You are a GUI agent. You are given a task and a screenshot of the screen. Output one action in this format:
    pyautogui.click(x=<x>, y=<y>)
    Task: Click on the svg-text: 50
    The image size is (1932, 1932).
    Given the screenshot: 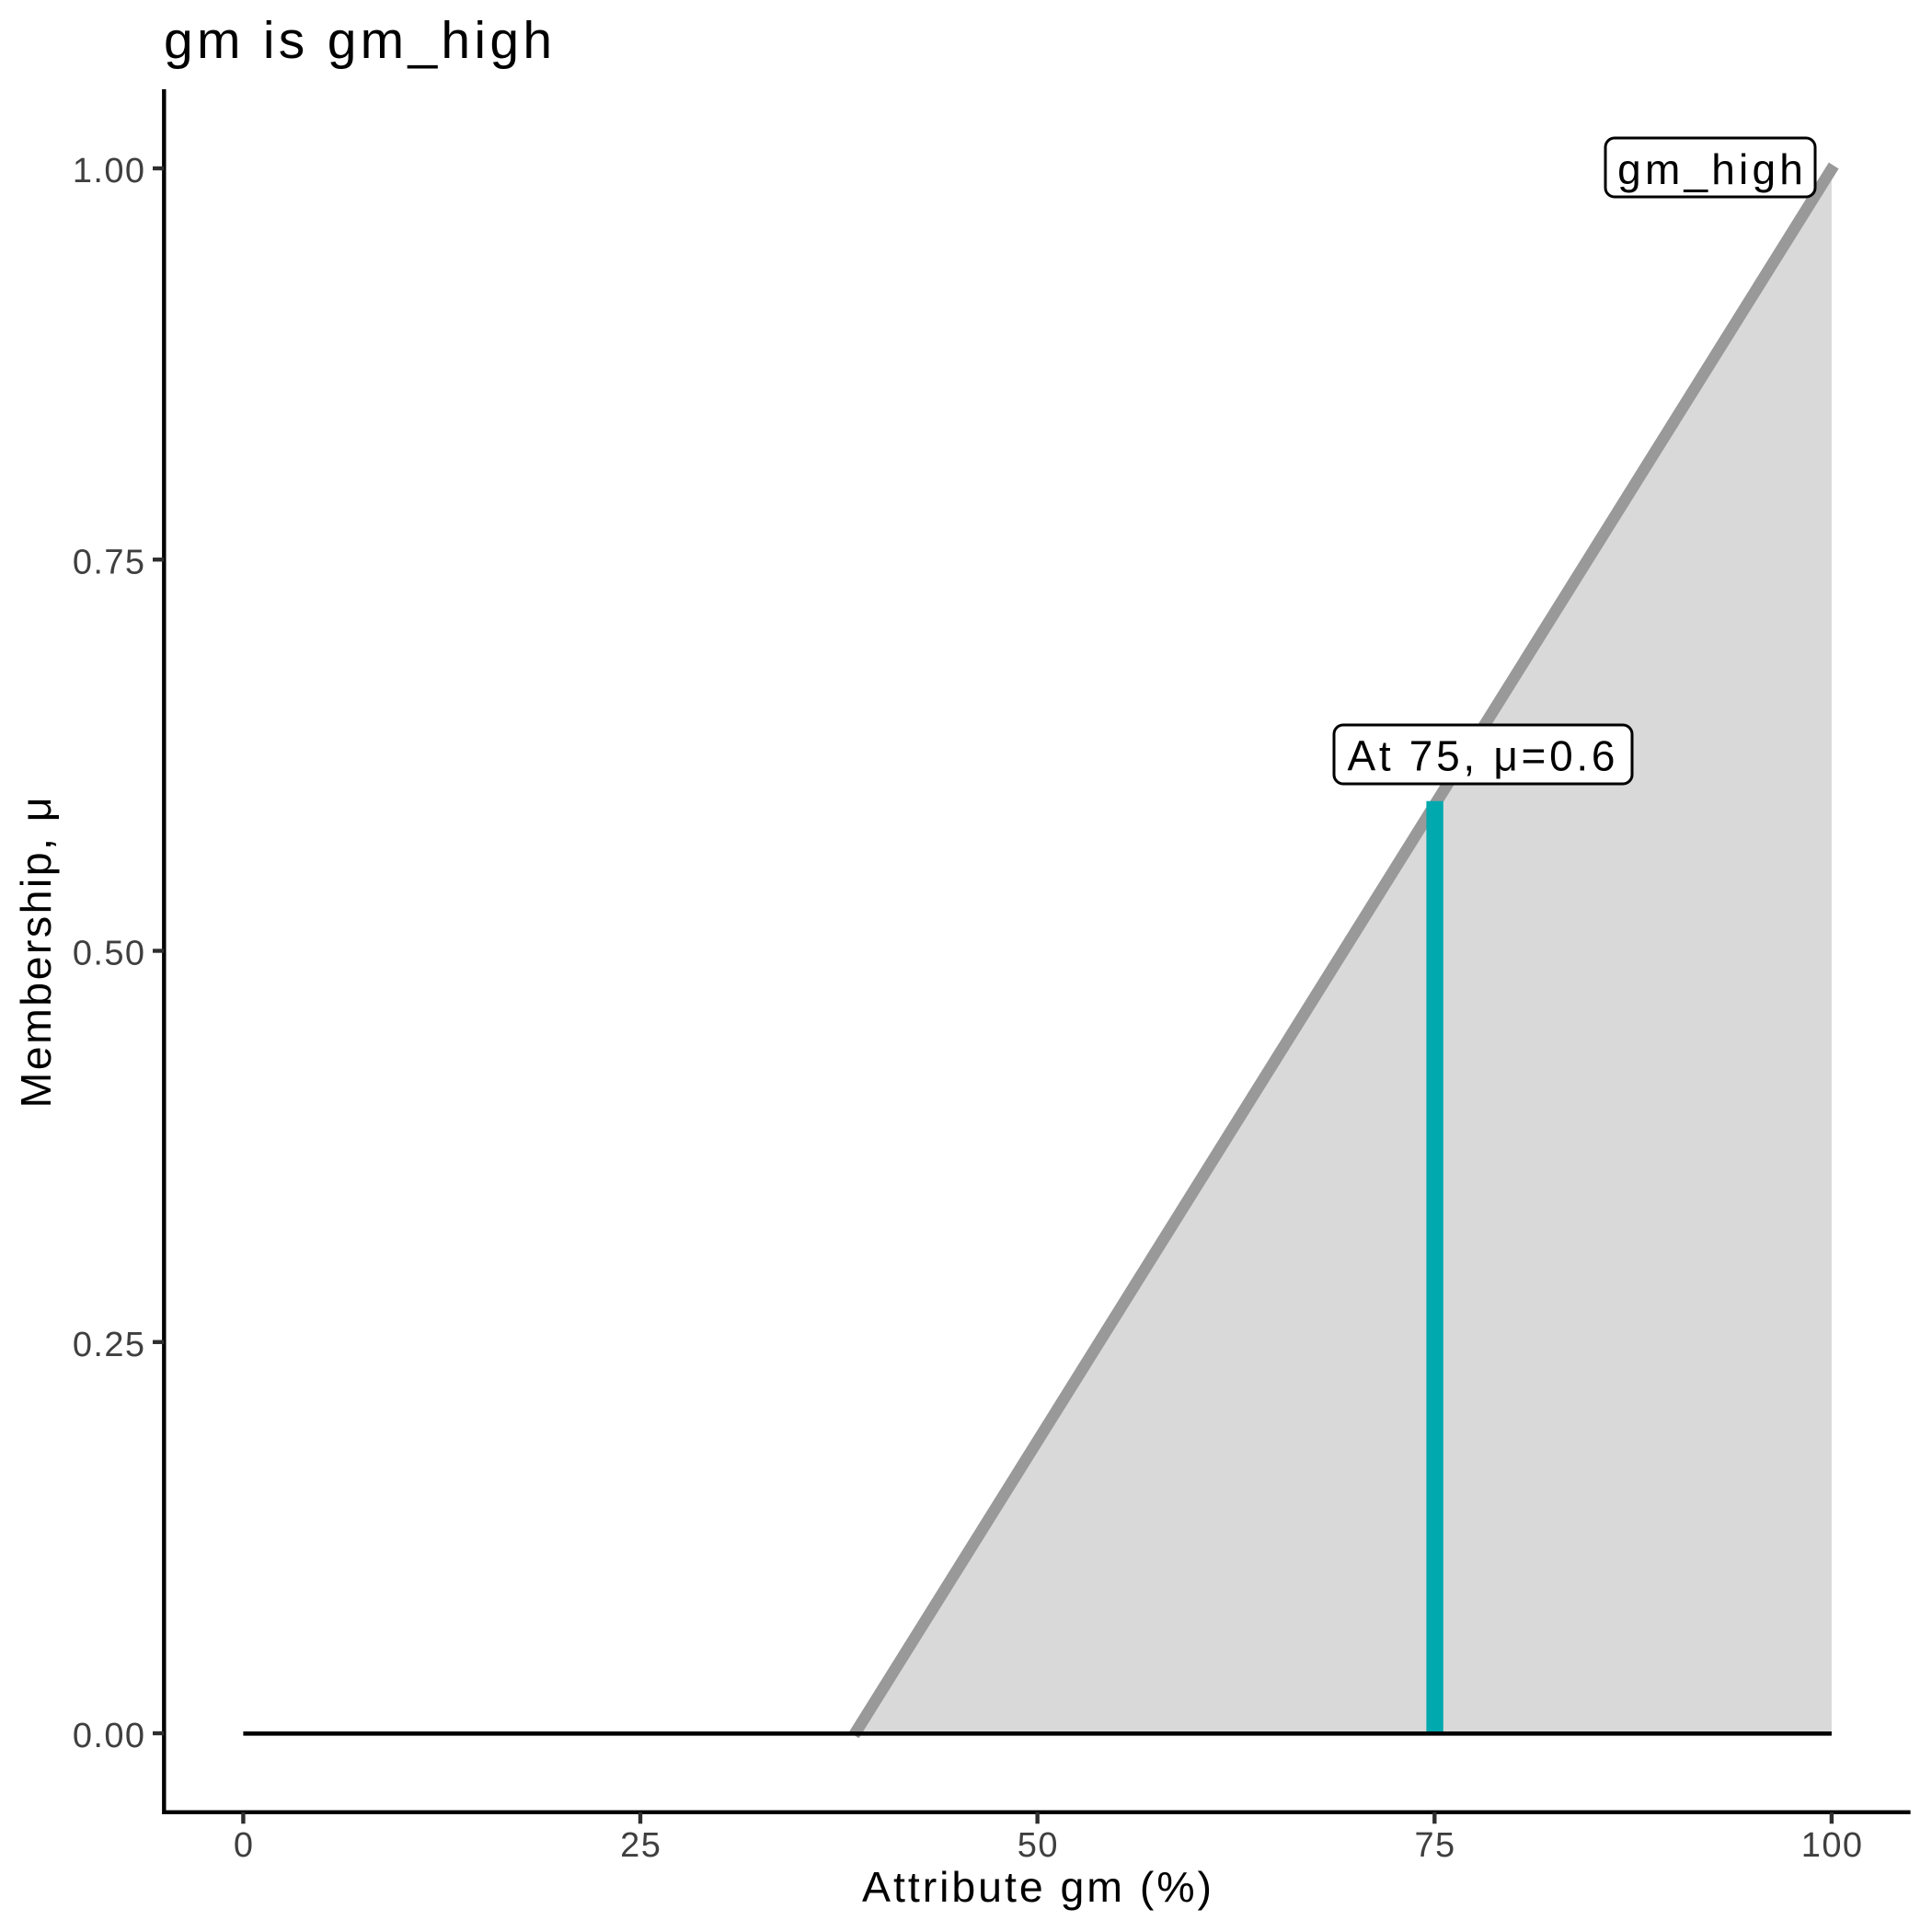 What is the action you would take?
    pyautogui.click(x=1038, y=1845)
    